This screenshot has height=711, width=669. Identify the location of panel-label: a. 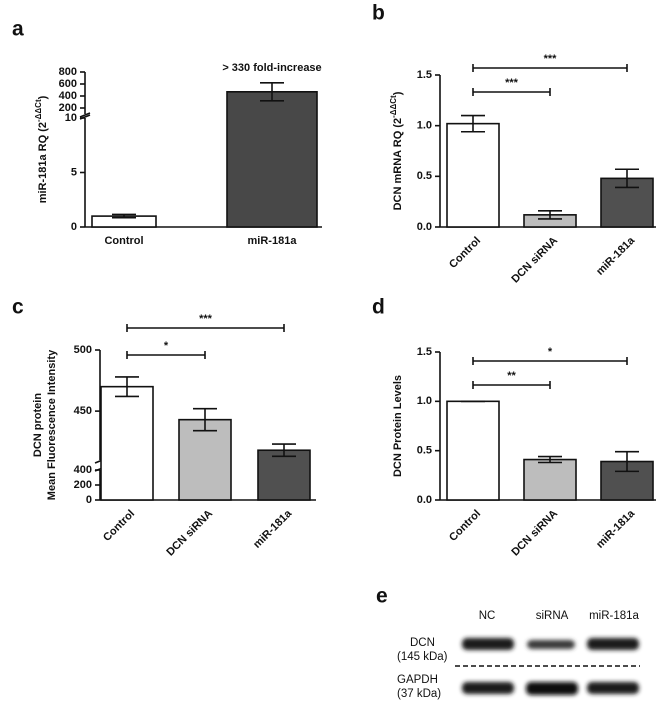
(18, 29).